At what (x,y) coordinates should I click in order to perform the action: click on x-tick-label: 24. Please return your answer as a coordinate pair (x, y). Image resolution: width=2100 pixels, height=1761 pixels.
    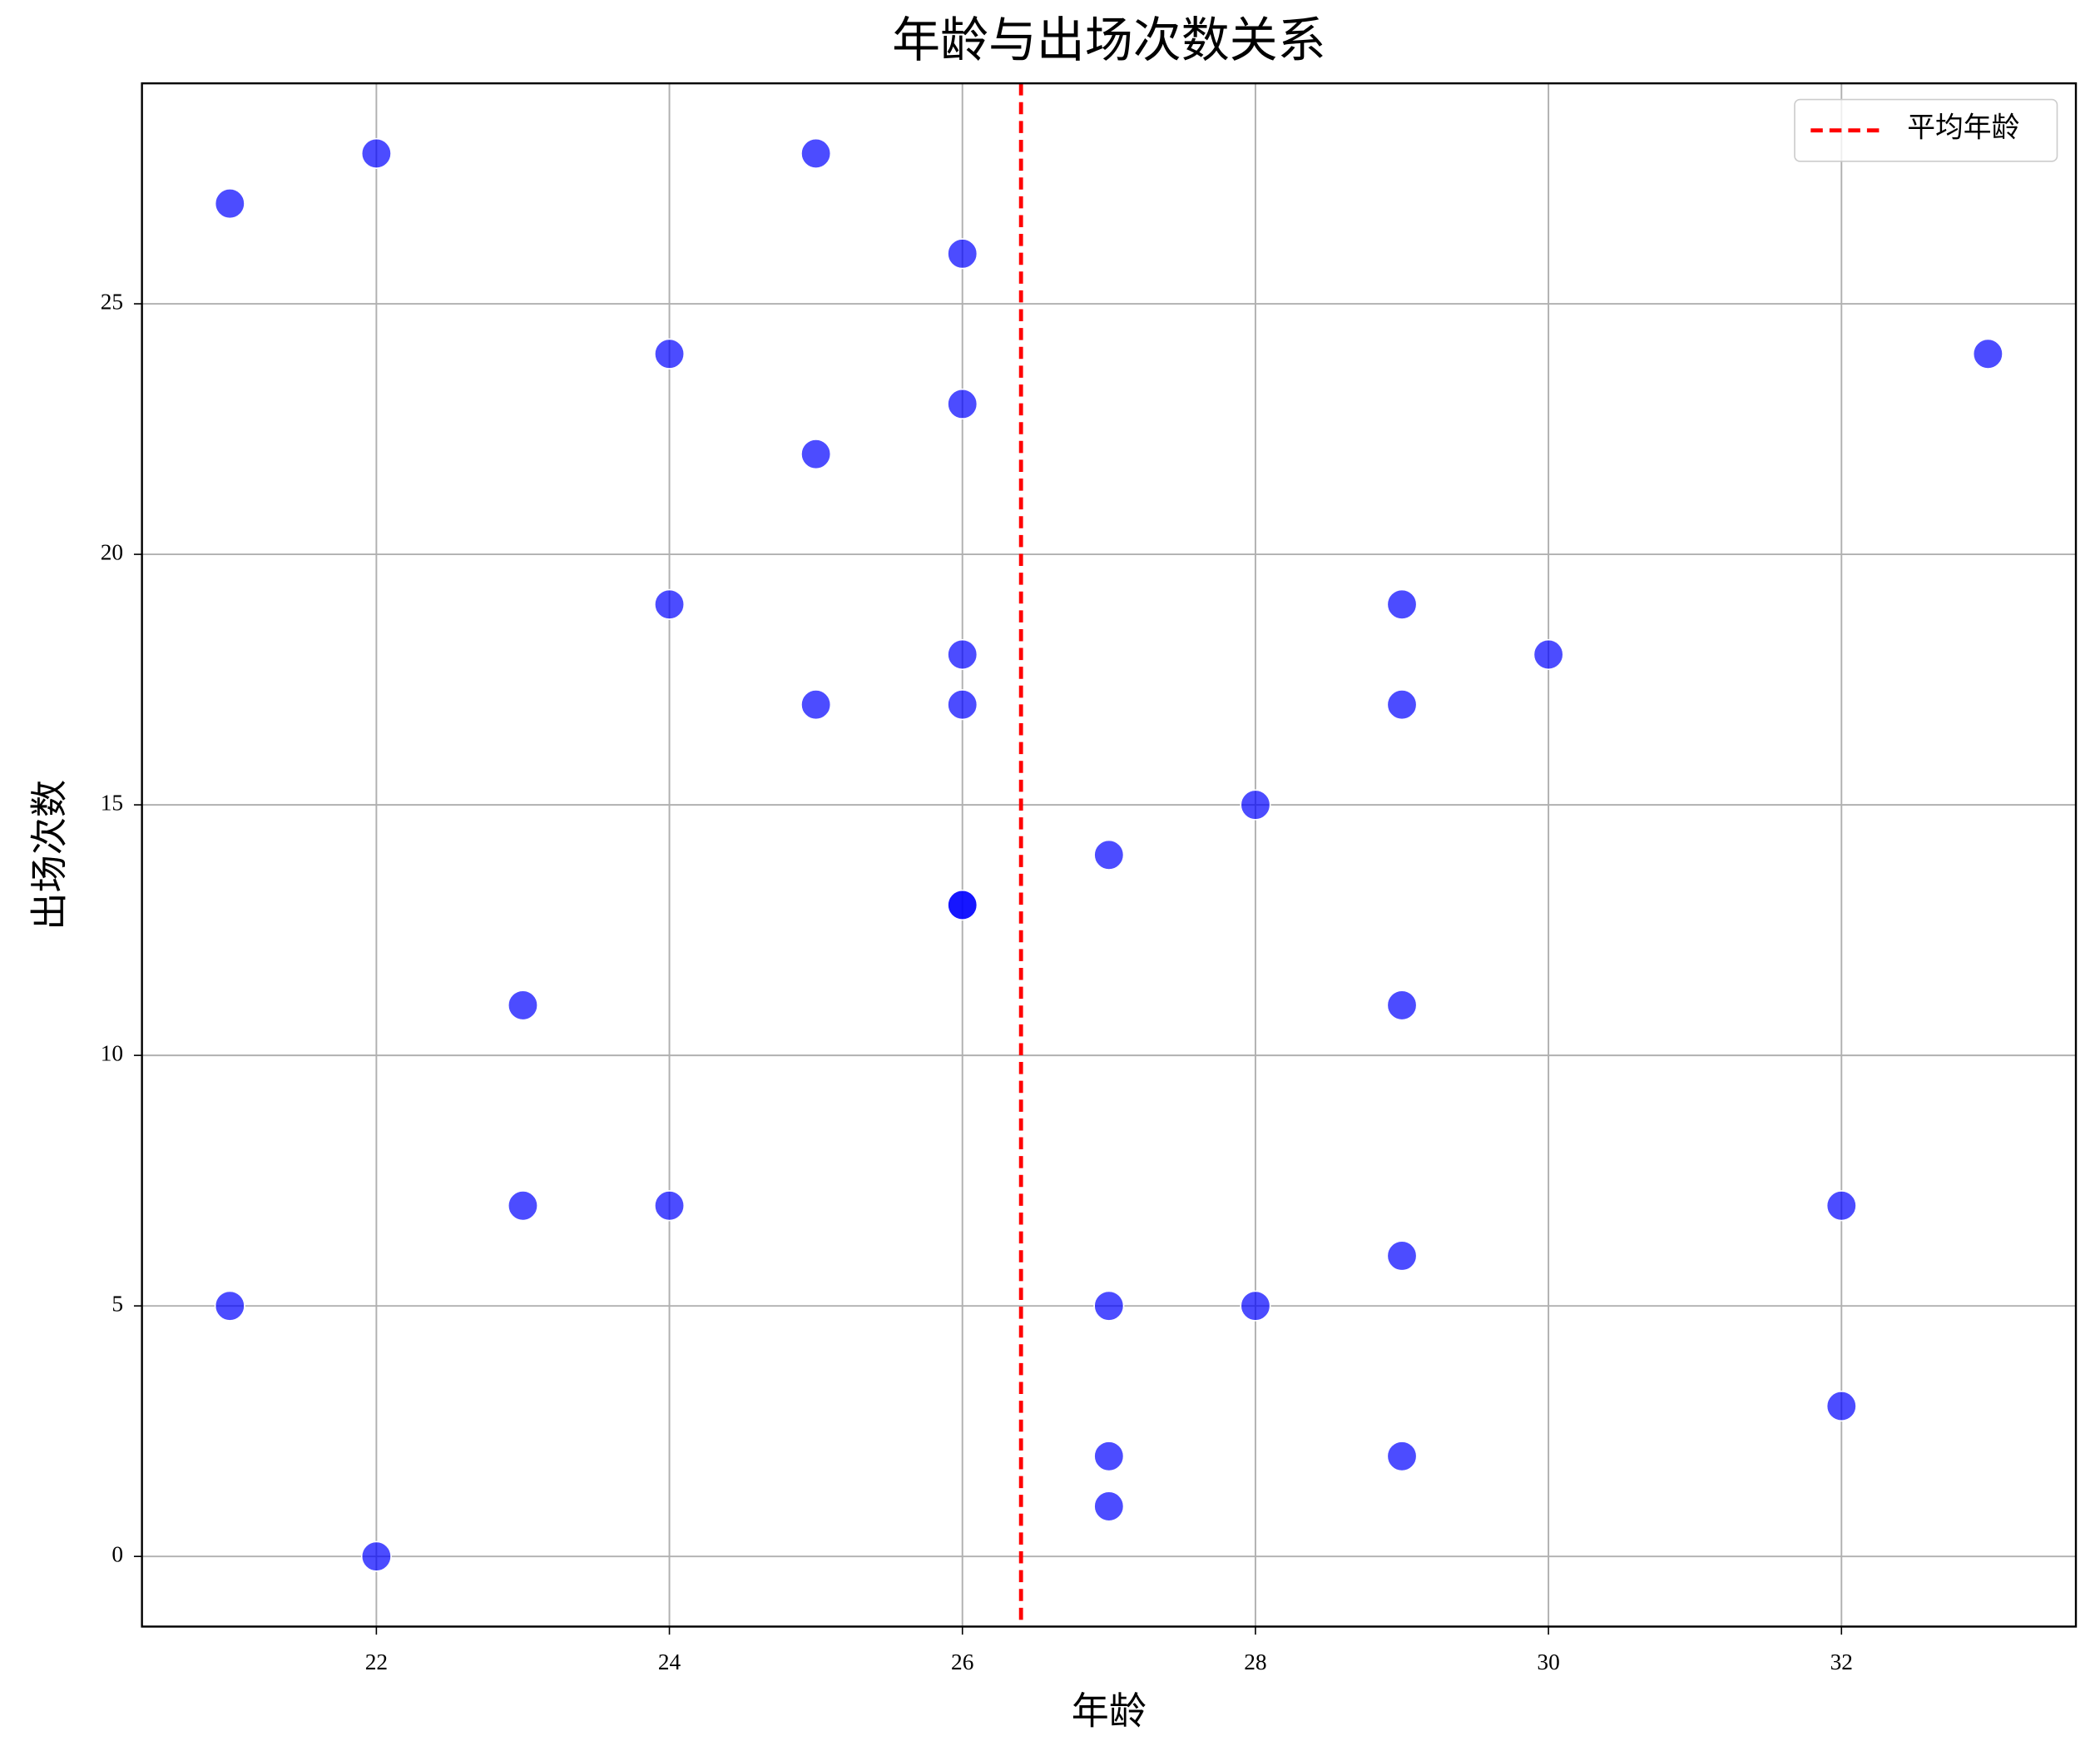
    Looking at the image, I should click on (669, 1661).